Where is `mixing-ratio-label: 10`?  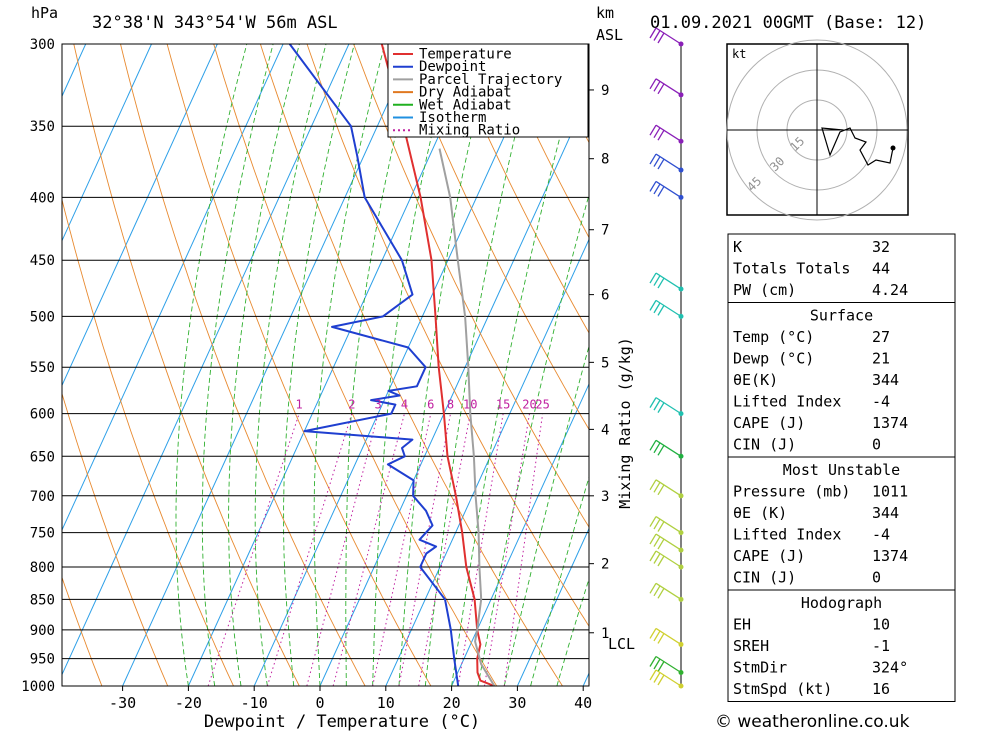
mixing-ratio-label: 10 is located at coordinates (470, 405).